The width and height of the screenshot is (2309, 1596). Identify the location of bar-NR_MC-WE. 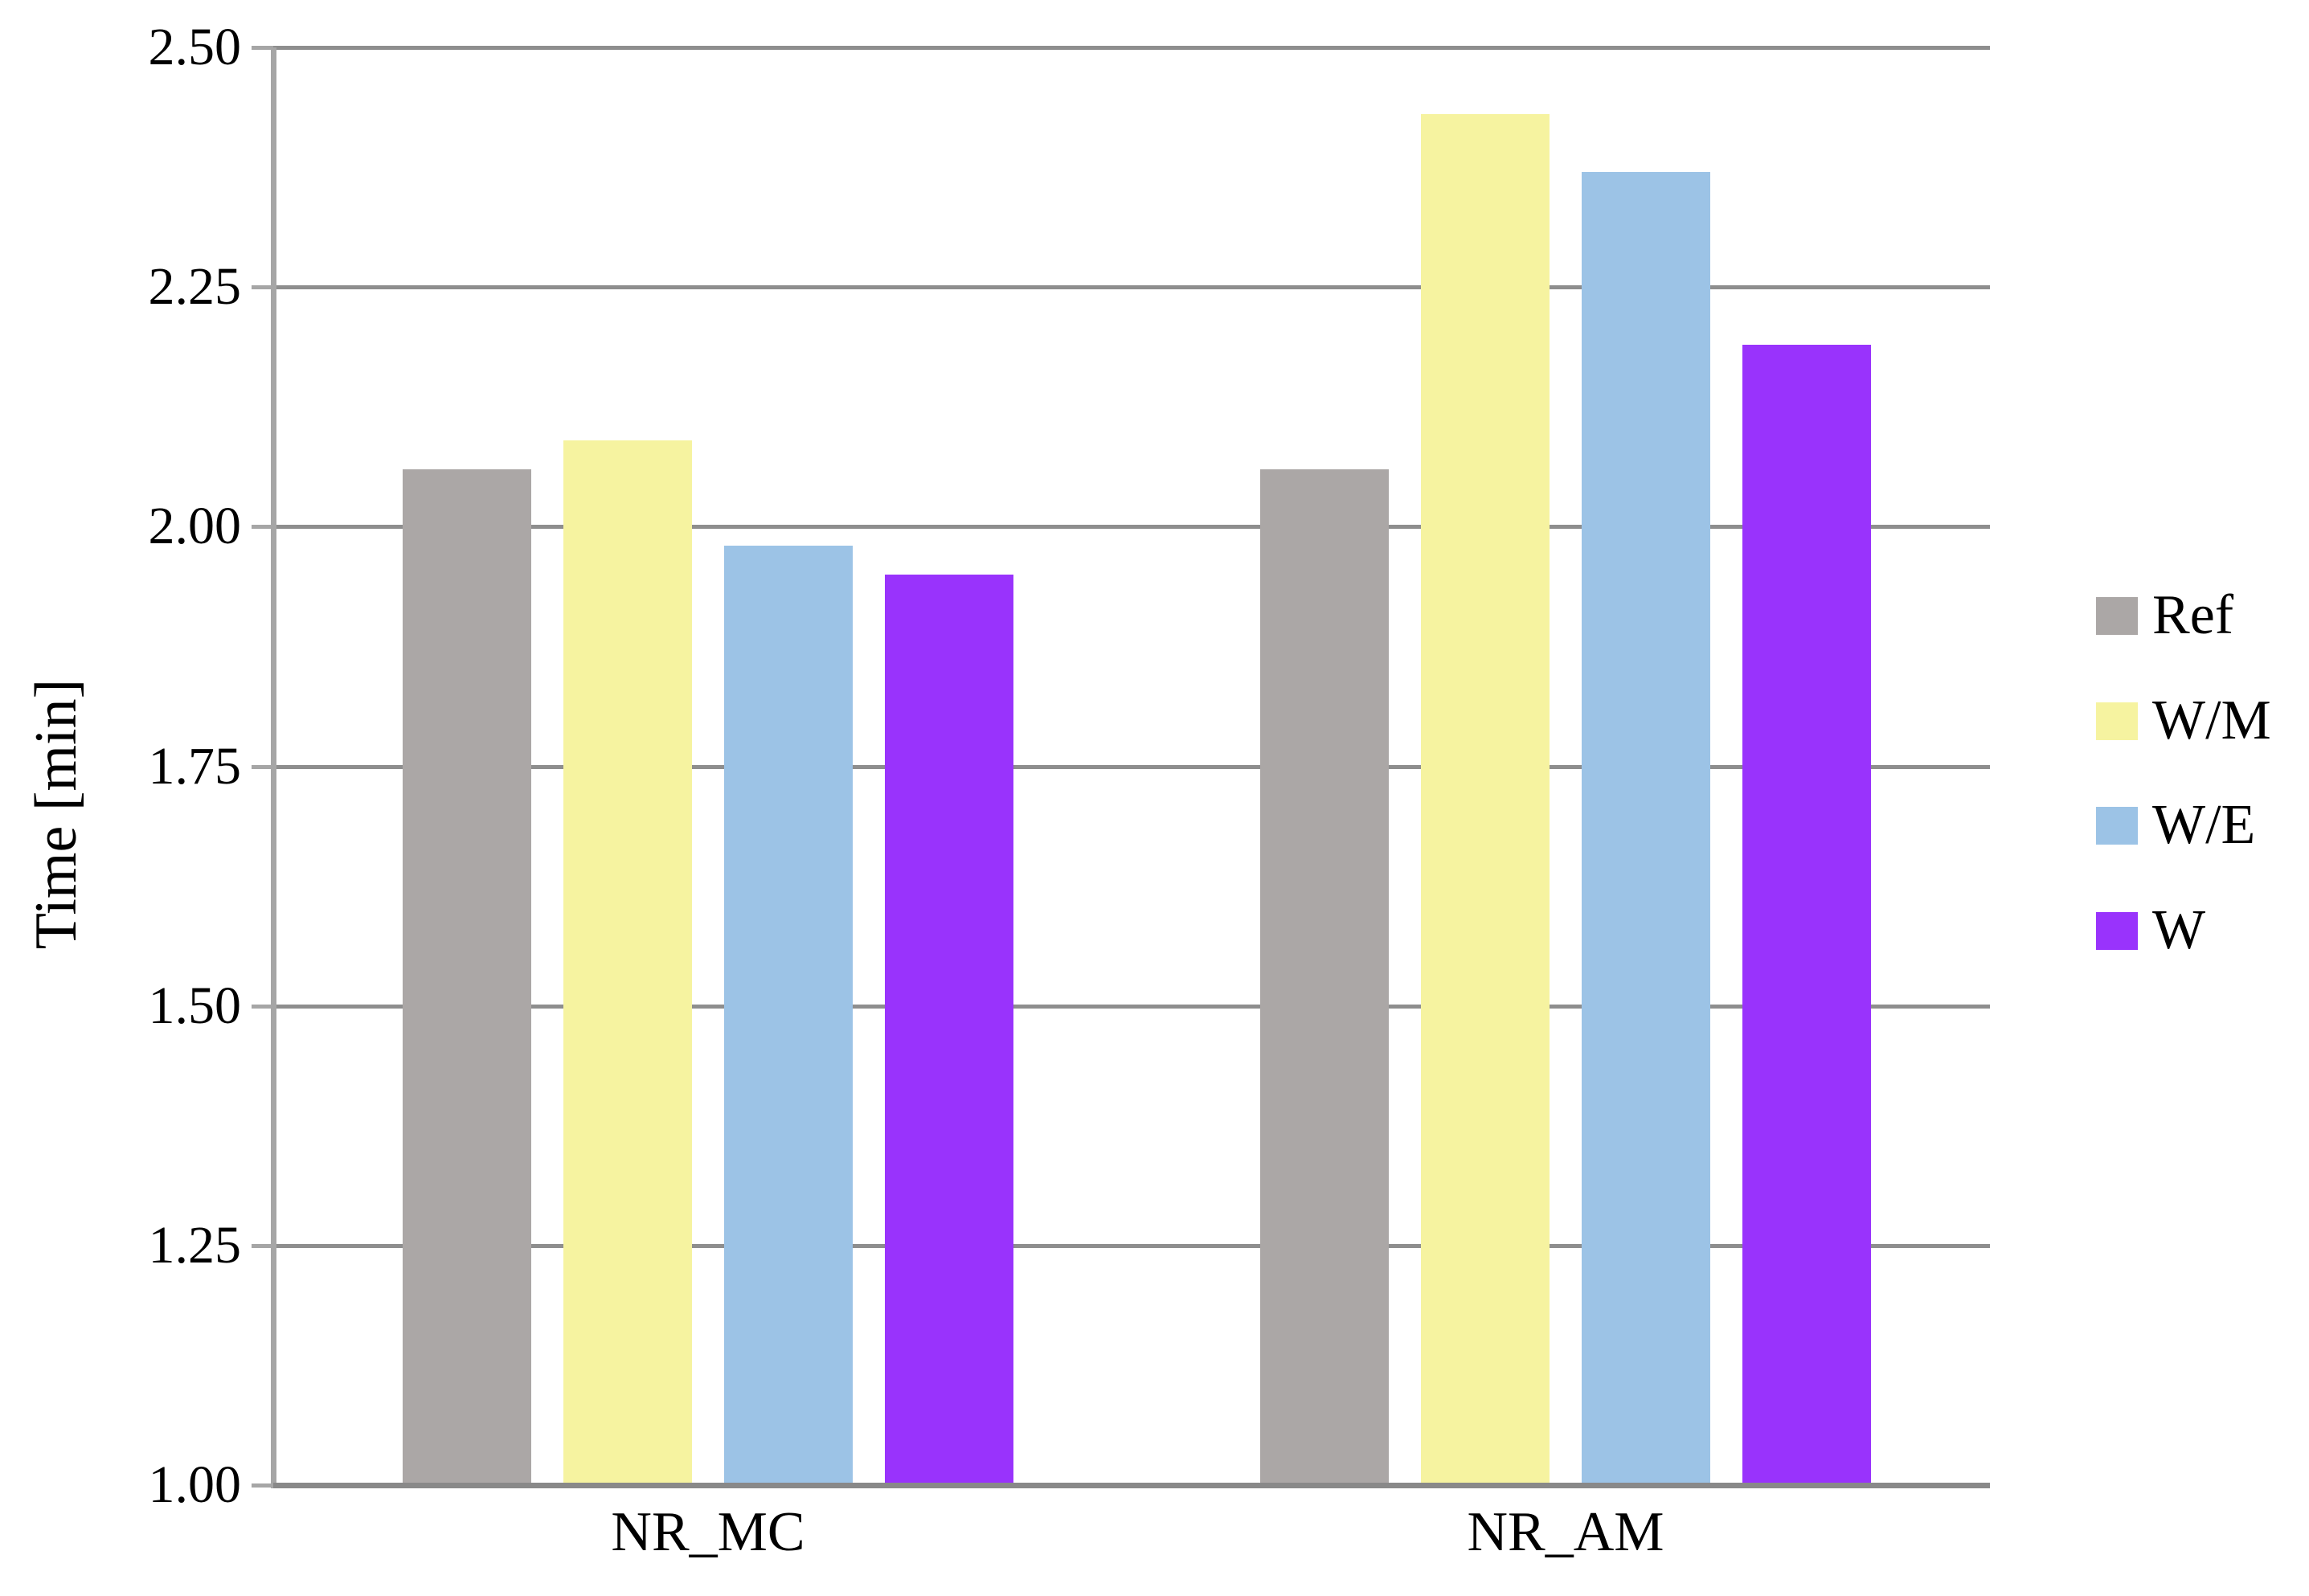
(789, 1015).